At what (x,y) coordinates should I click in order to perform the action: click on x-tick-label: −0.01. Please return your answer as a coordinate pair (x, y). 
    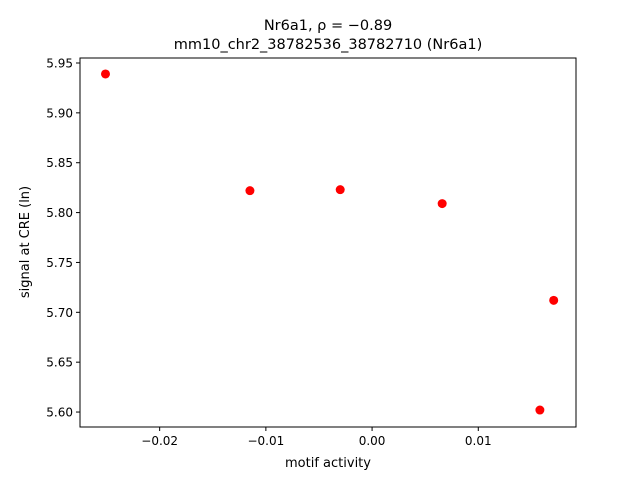
    Looking at the image, I should click on (265, 441).